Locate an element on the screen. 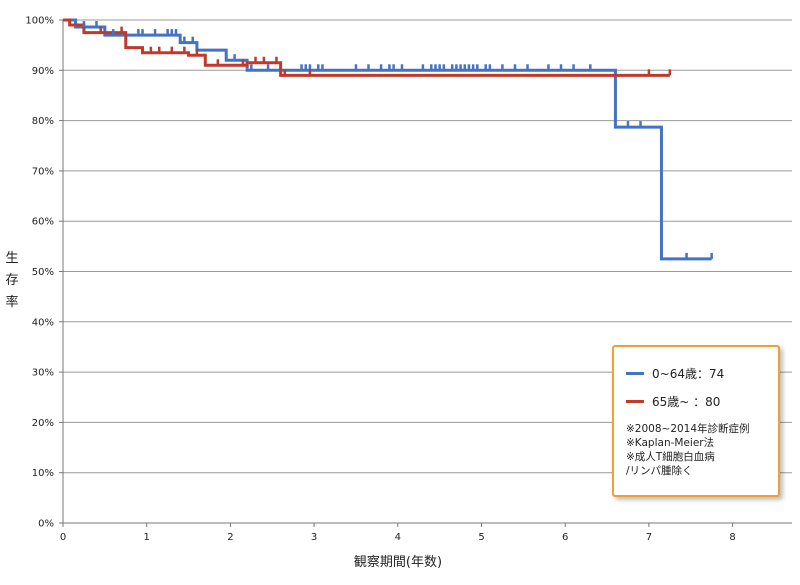 The width and height of the screenshot is (800, 585). note-method: ※Kaplan-Meier法 is located at coordinates (670, 443).